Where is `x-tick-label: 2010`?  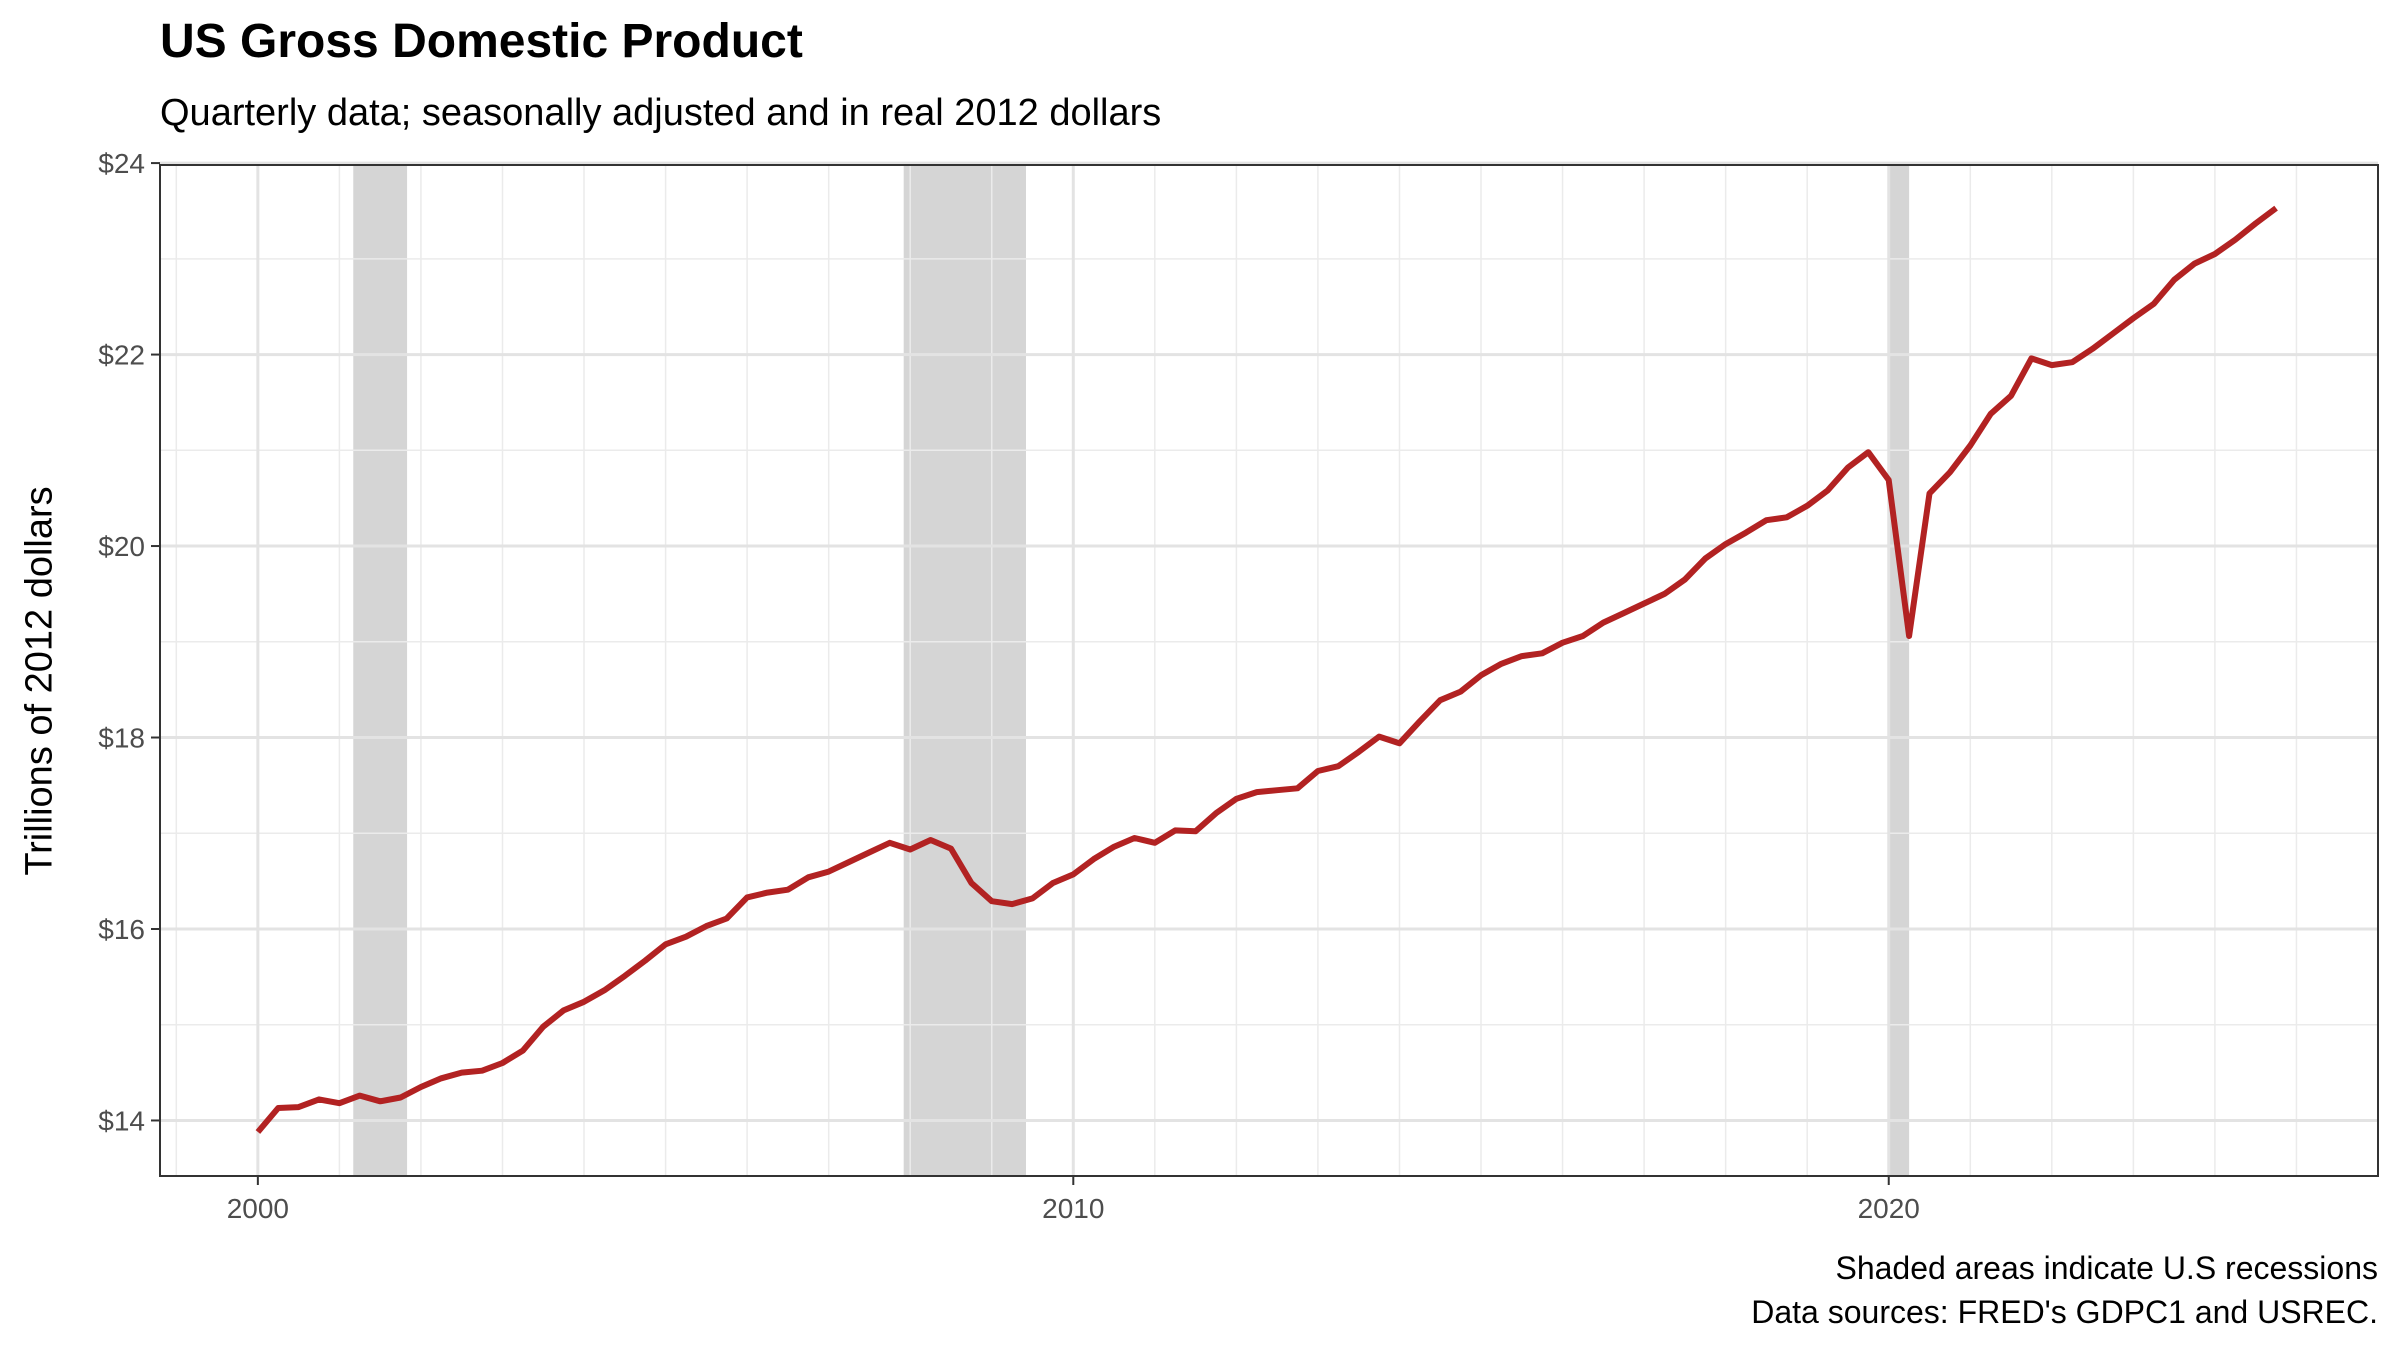 x-tick-label: 2010 is located at coordinates (1073, 1208).